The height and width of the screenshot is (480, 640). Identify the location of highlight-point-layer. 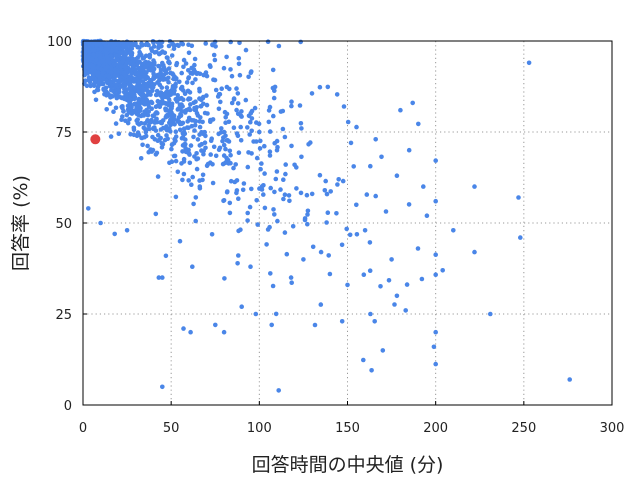
(95, 139).